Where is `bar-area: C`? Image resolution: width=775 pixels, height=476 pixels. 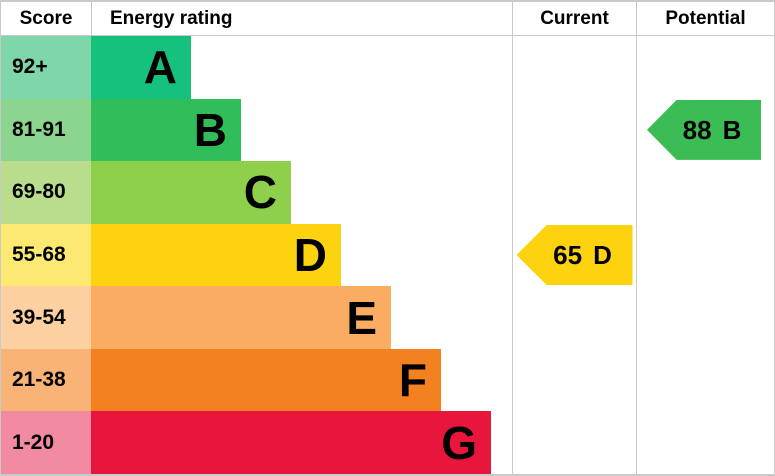 bar-area: C is located at coordinates (301, 192).